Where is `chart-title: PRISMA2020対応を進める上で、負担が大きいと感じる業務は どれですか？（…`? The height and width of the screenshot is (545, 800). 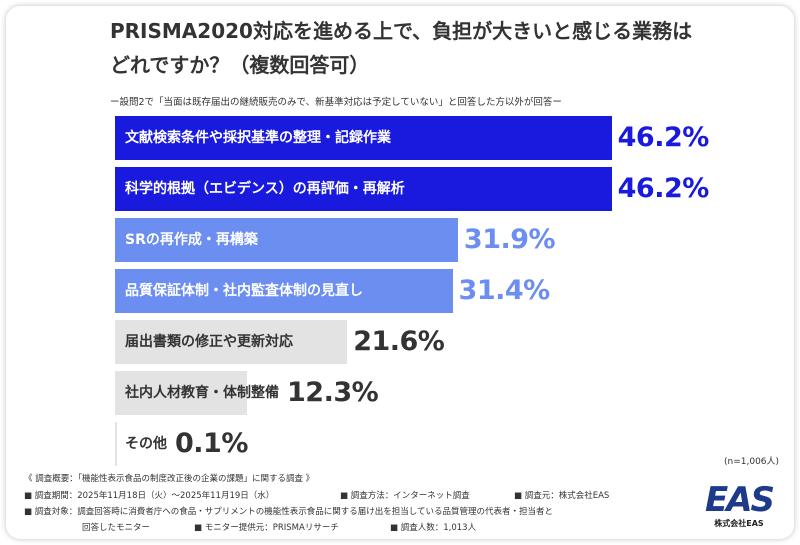 chart-title: PRISMA2020対応を進める上で、負担が大きいと感じる業務は どれですか？（… is located at coordinates (410, 48).